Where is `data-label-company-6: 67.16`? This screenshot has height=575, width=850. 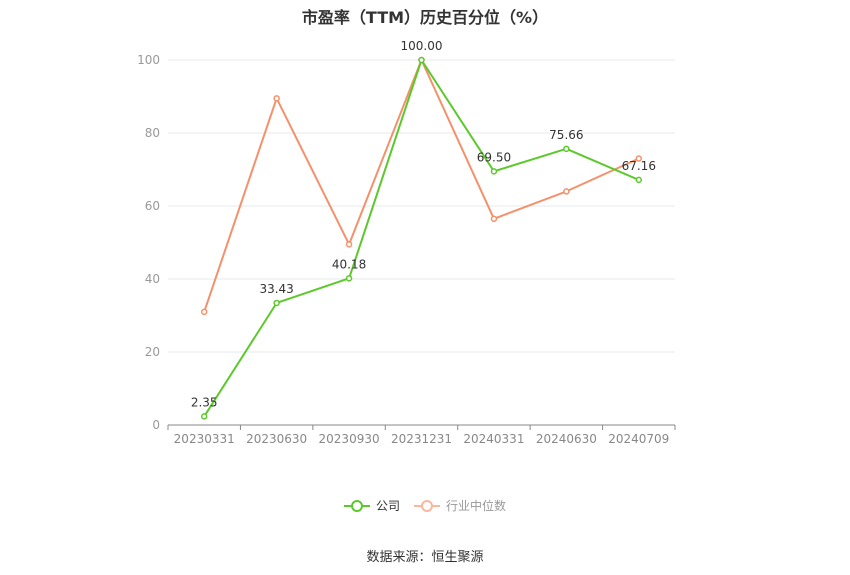
data-label-company-6: 67.16 is located at coordinates (639, 166).